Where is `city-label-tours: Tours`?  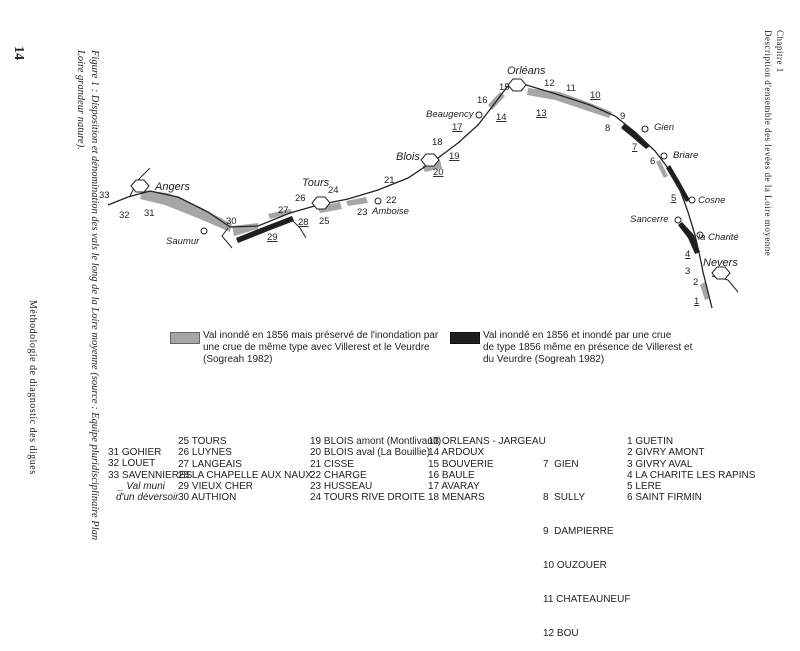
city-label-tours: Tours is located at coordinates (316, 183).